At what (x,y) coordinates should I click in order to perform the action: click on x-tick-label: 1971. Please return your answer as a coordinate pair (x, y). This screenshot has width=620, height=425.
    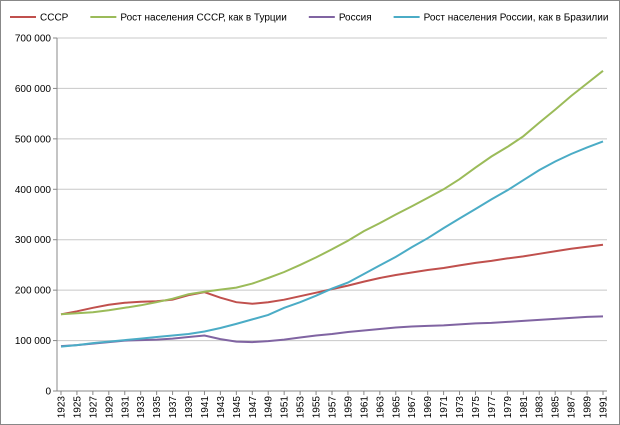
    Looking at the image, I should click on (444, 407).